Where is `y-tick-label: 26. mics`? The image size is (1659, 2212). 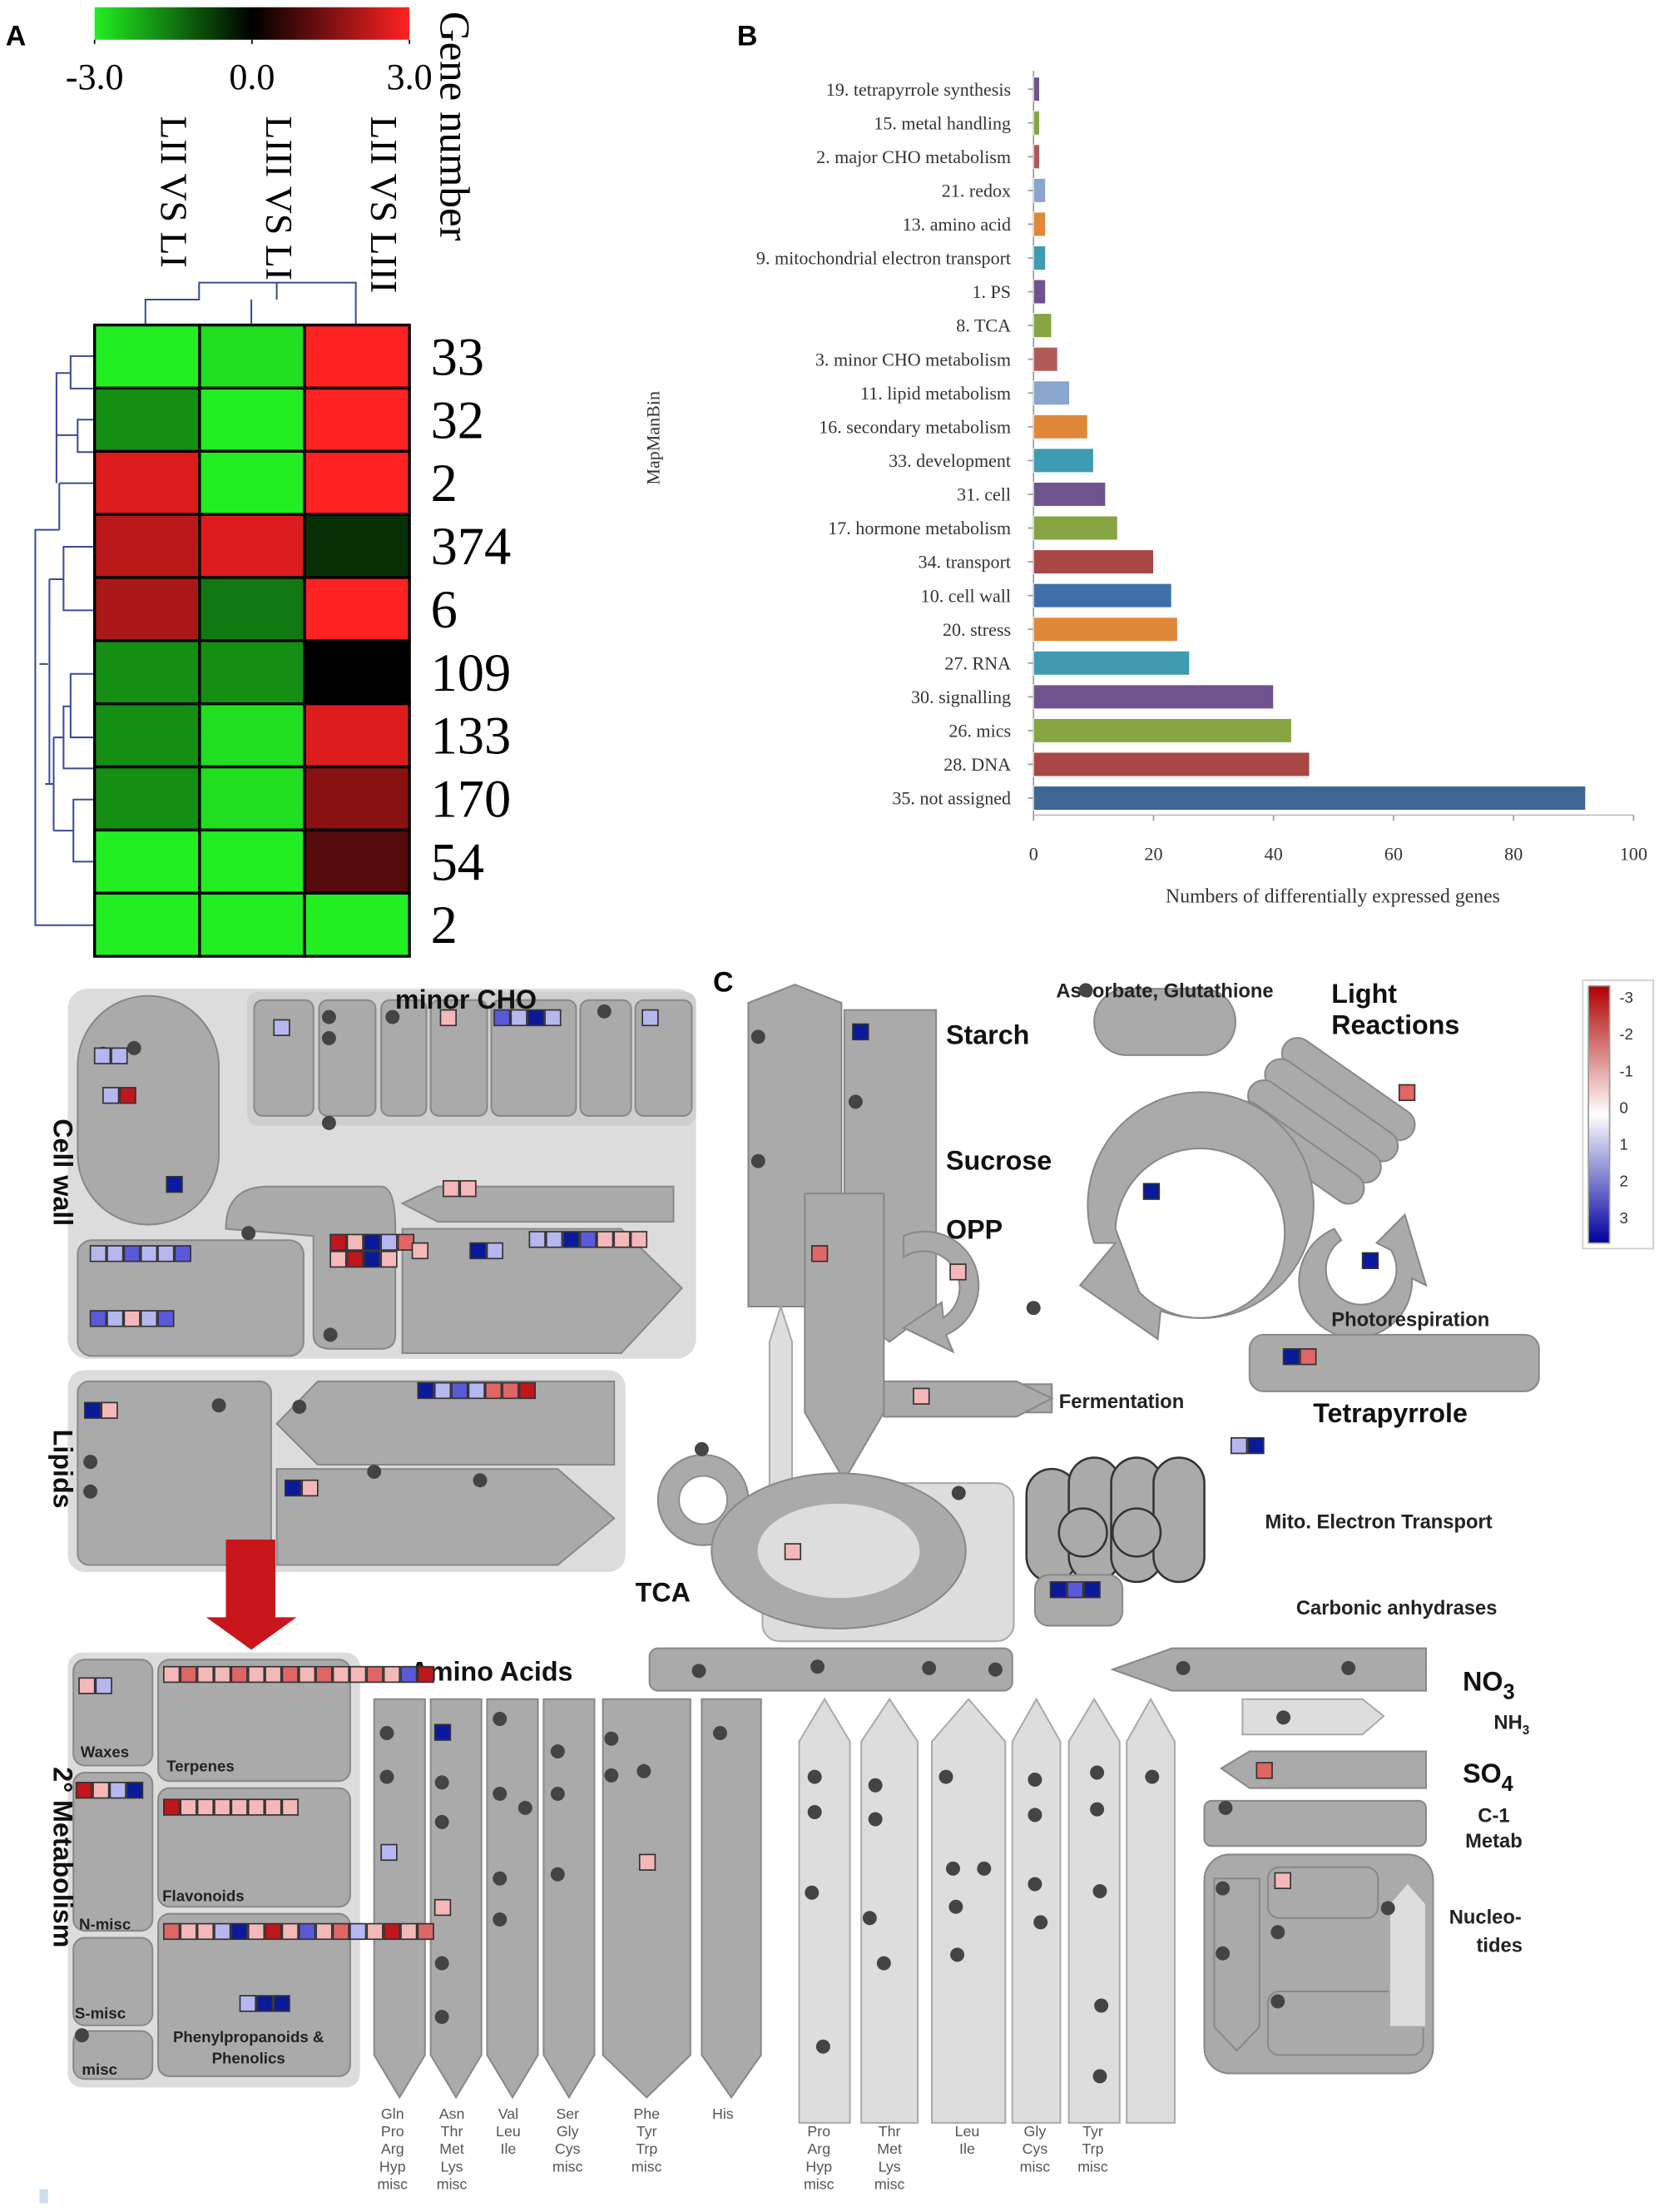
y-tick-label: 26. mics is located at coordinates (980, 731).